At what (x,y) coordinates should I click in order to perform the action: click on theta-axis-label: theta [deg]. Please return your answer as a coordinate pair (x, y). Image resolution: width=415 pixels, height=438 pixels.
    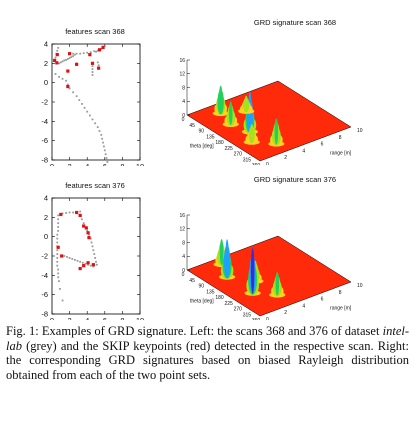
    Looking at the image, I should click on (202, 147).